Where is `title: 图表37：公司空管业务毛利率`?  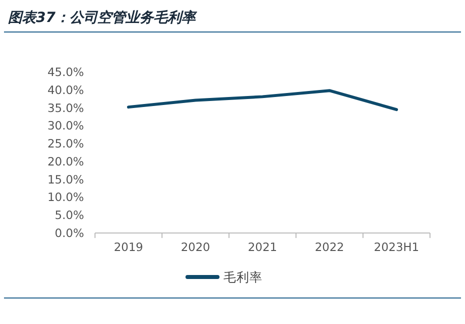 title: 图表37：公司空管业务毛利率 is located at coordinates (102, 18).